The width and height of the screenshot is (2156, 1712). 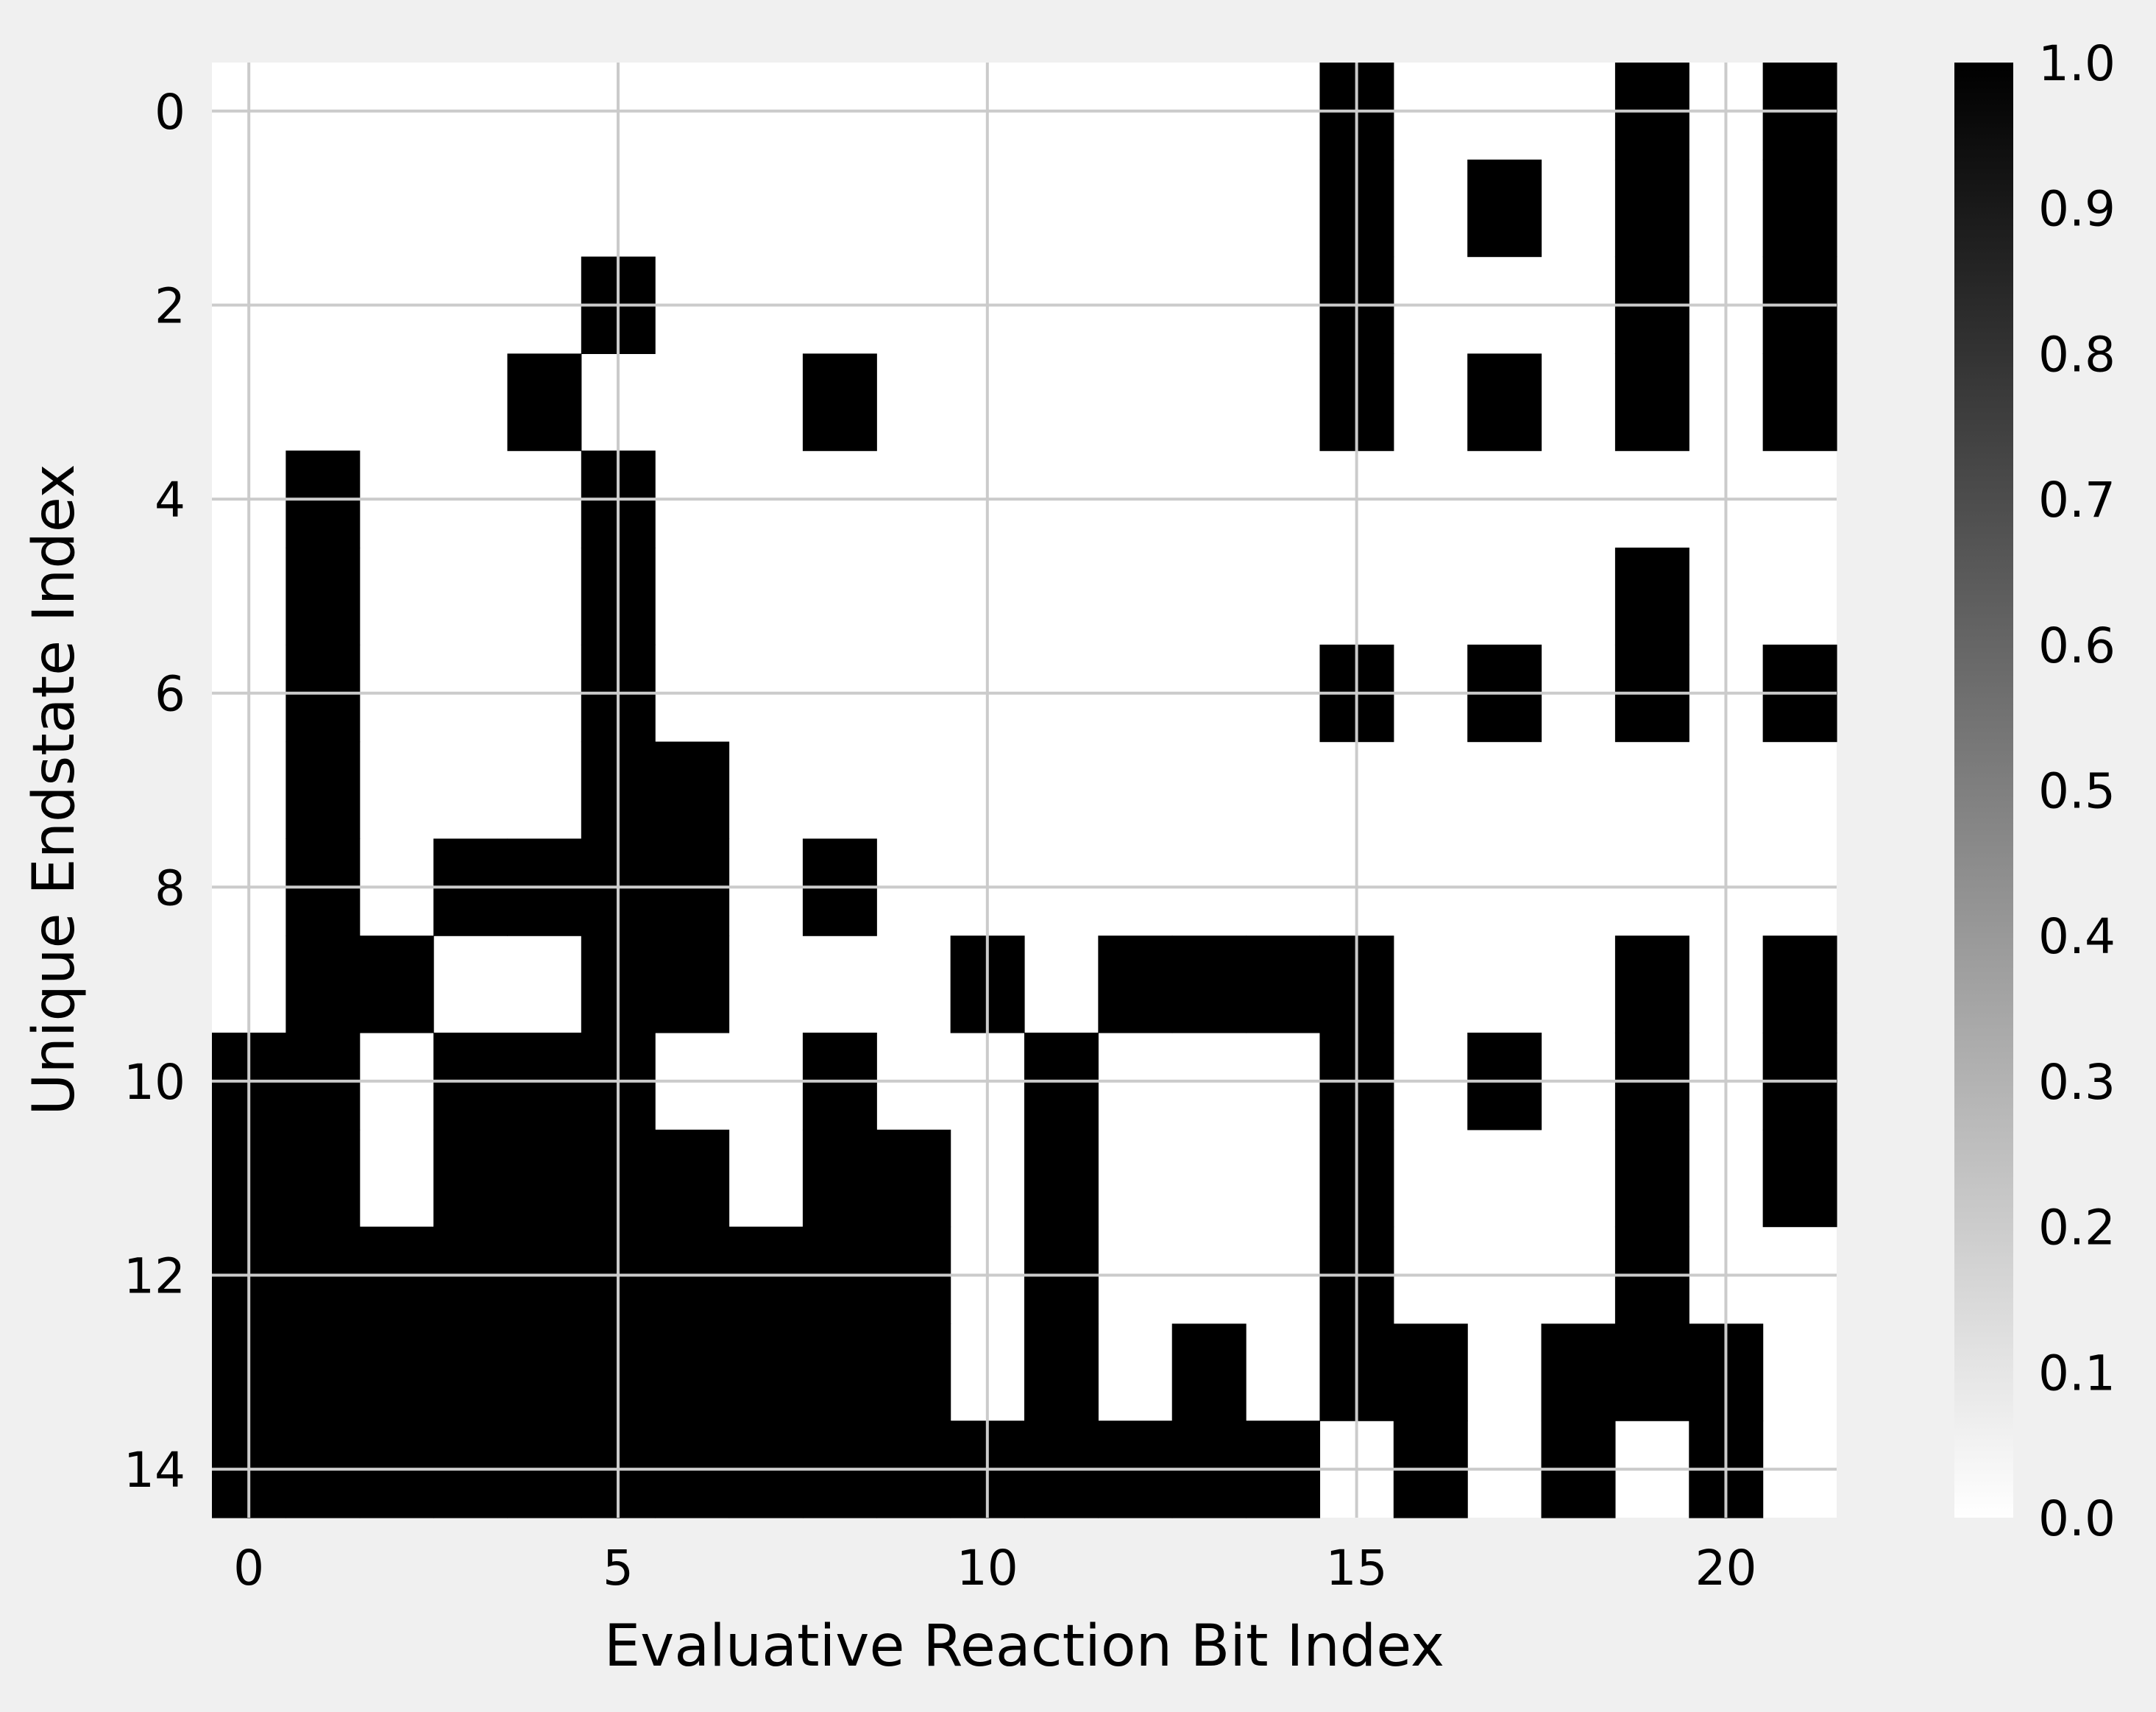 I want to click on y-axis-ticks: 0 2 4 6 8 10 12 14, so click(x=154, y=791).